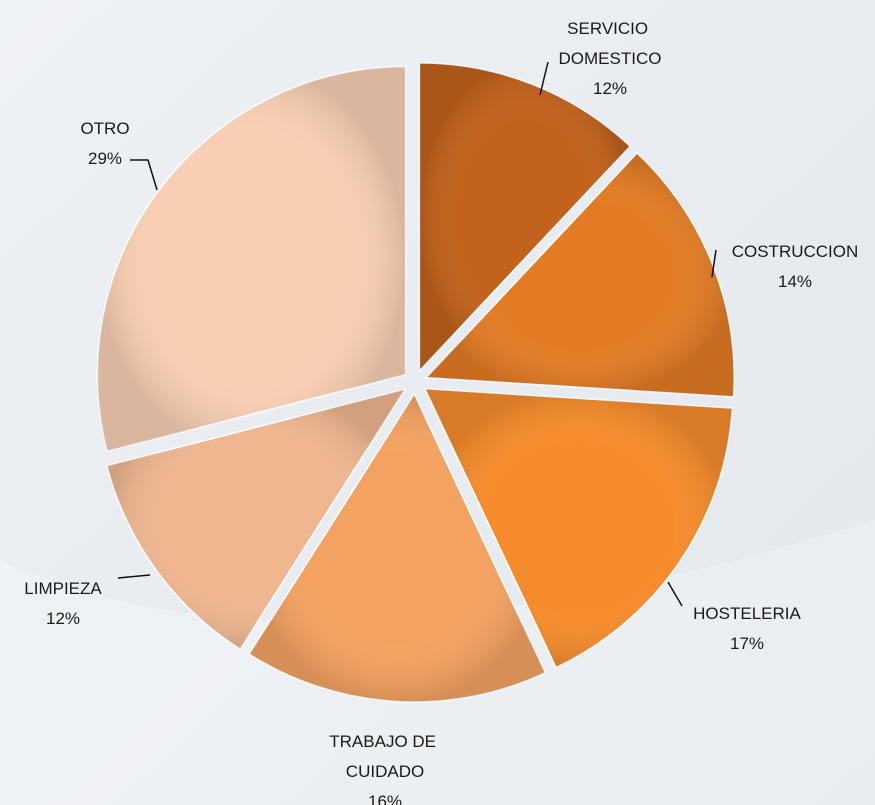 The width and height of the screenshot is (875, 805). I want to click on slice-value-label: 29%, so click(105, 158).